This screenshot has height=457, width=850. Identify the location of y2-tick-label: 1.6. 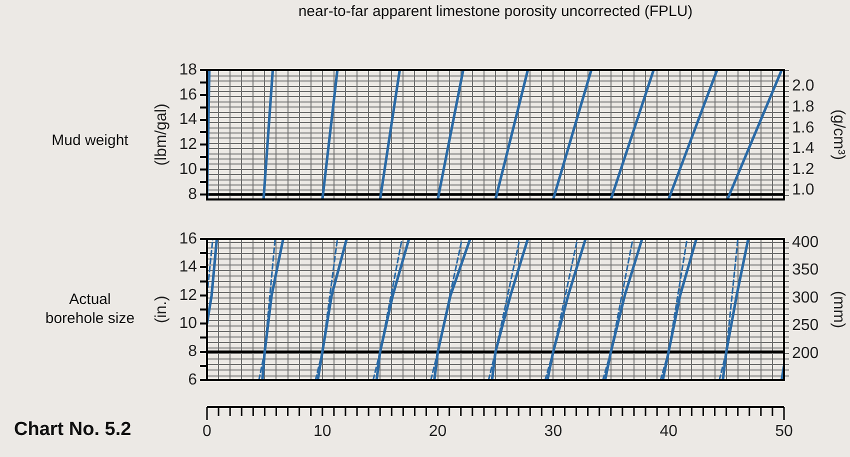
(803, 127).